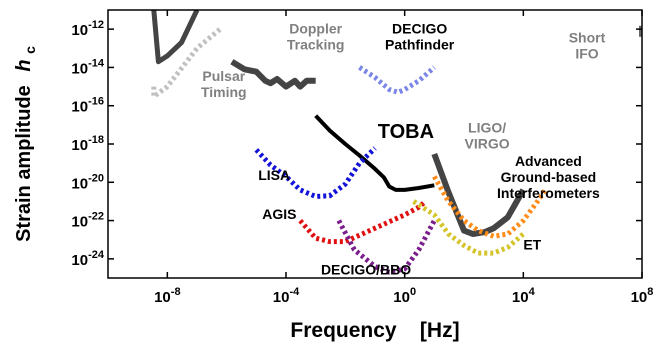 The image size is (665, 349). I want to click on label-advanced-ground-based-interferometers: Advanced Ground-based Interferometers, so click(548, 177).